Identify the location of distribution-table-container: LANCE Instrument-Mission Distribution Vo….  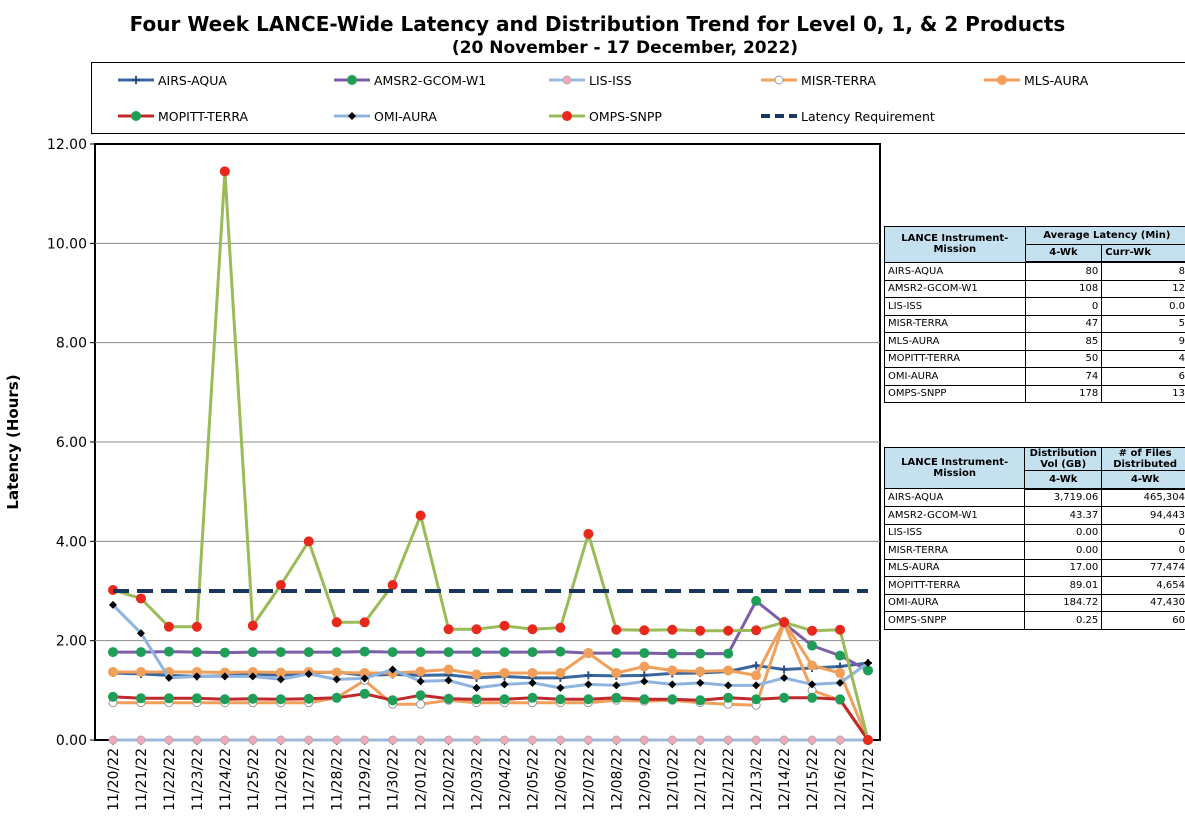
(1034, 548).